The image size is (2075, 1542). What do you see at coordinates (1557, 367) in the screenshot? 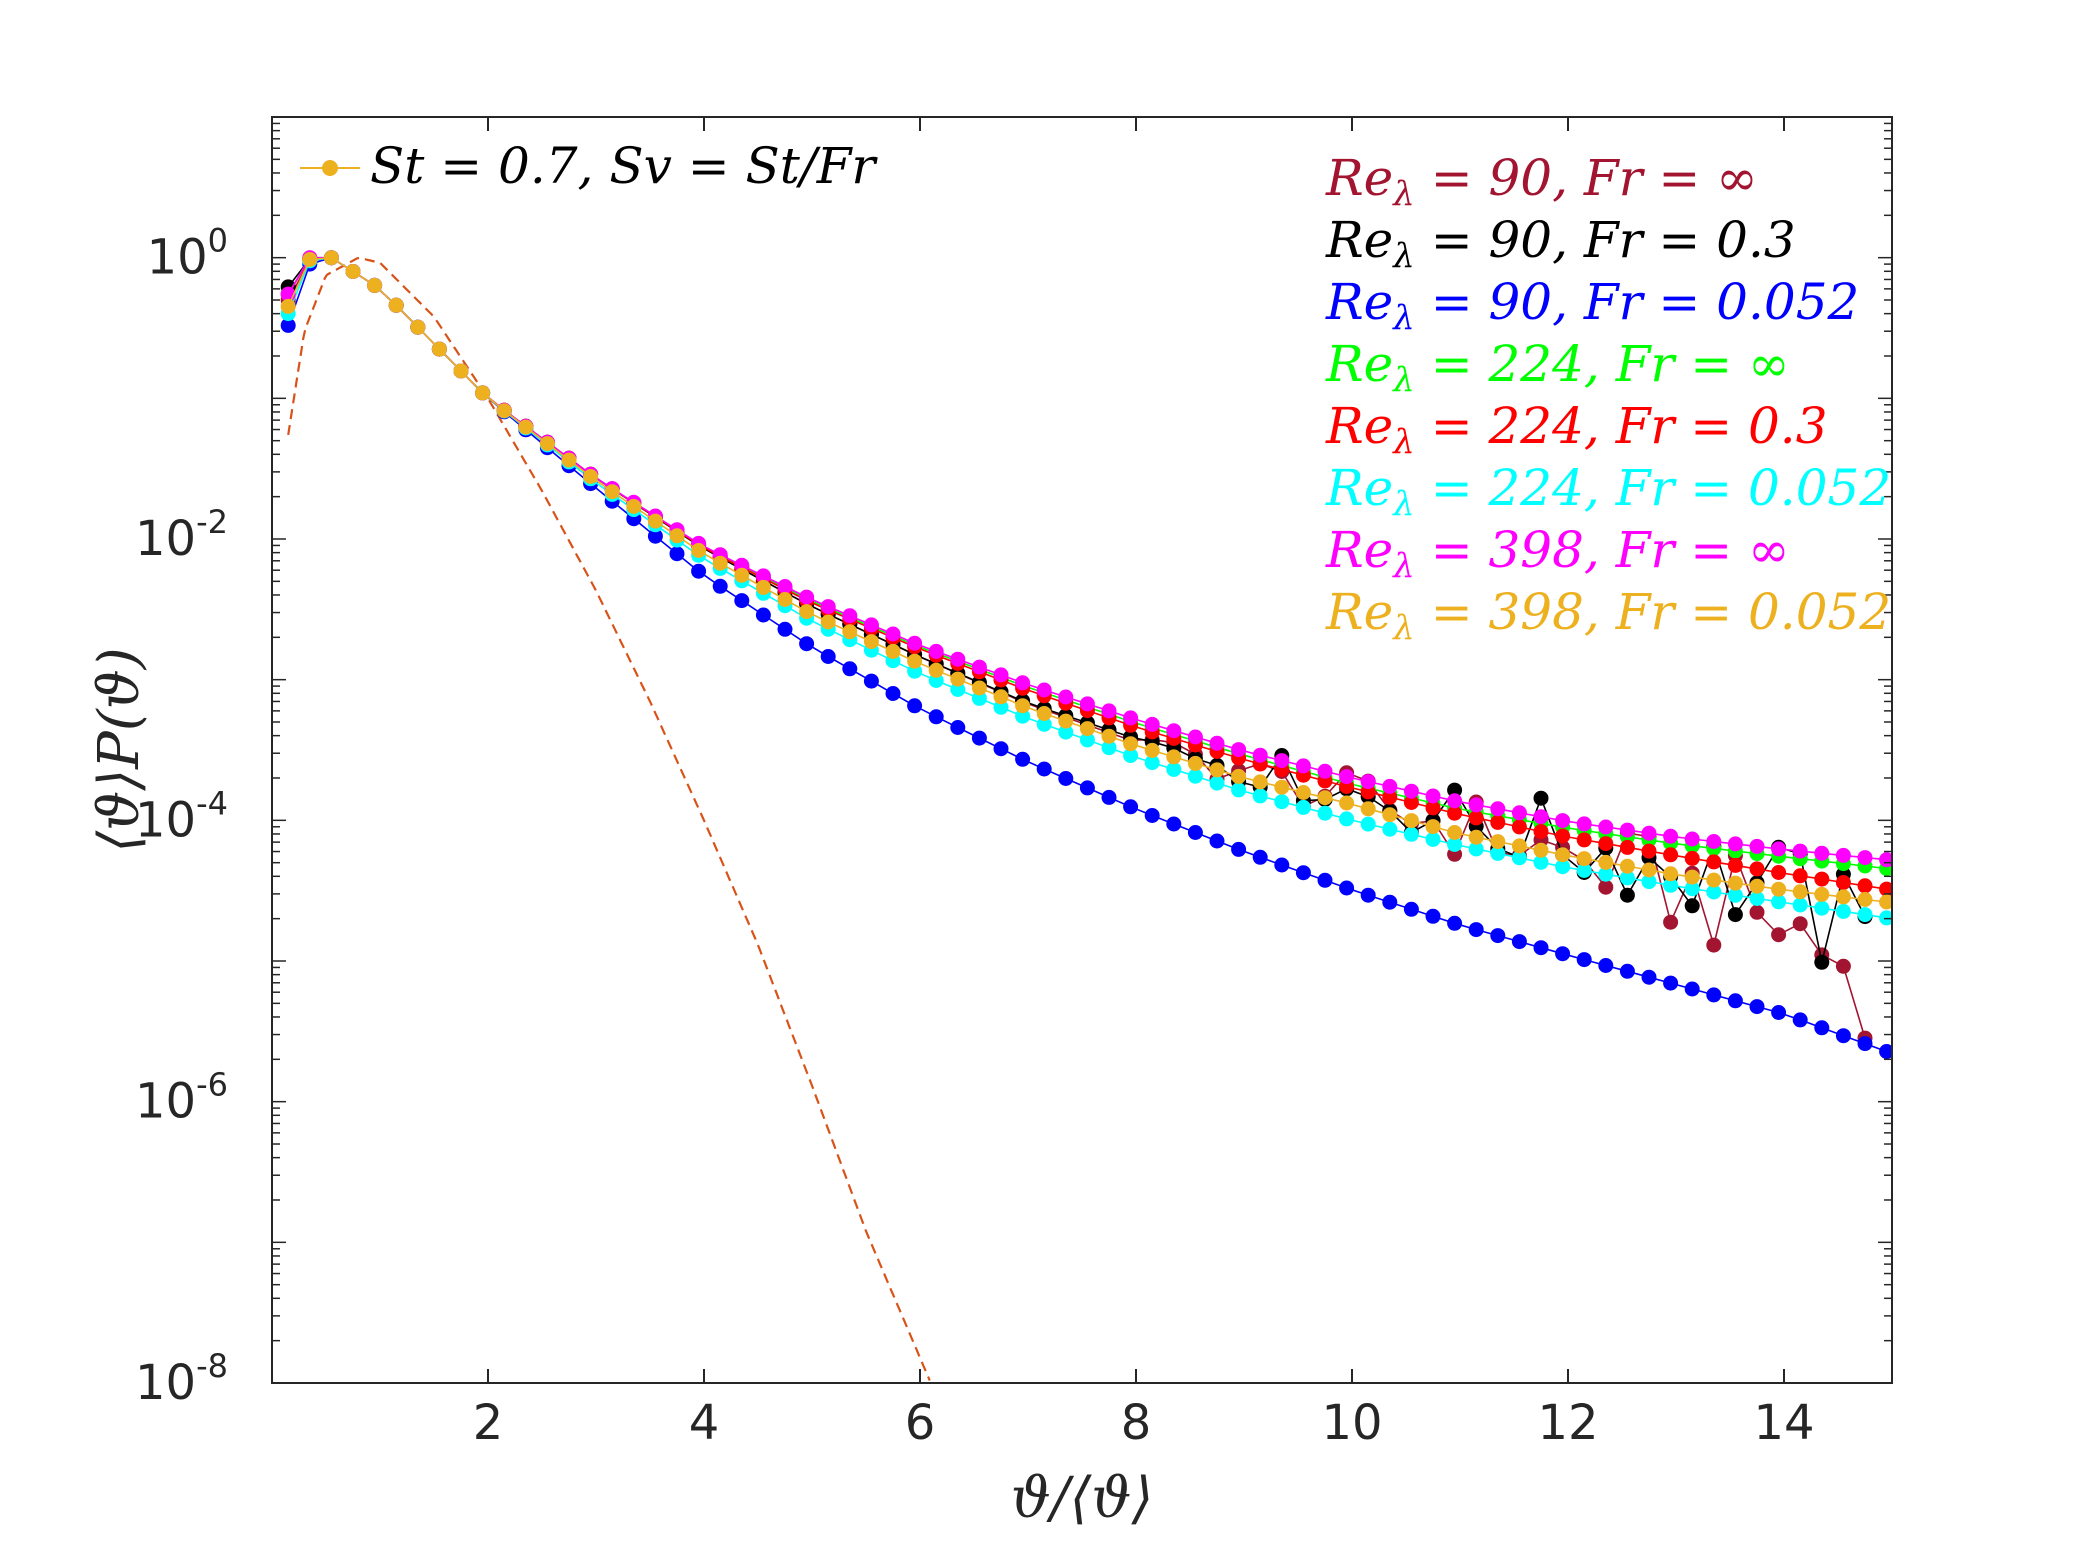
I see `series-annotation: Reλ = 224, Fr = ∞` at bounding box center [1557, 367].